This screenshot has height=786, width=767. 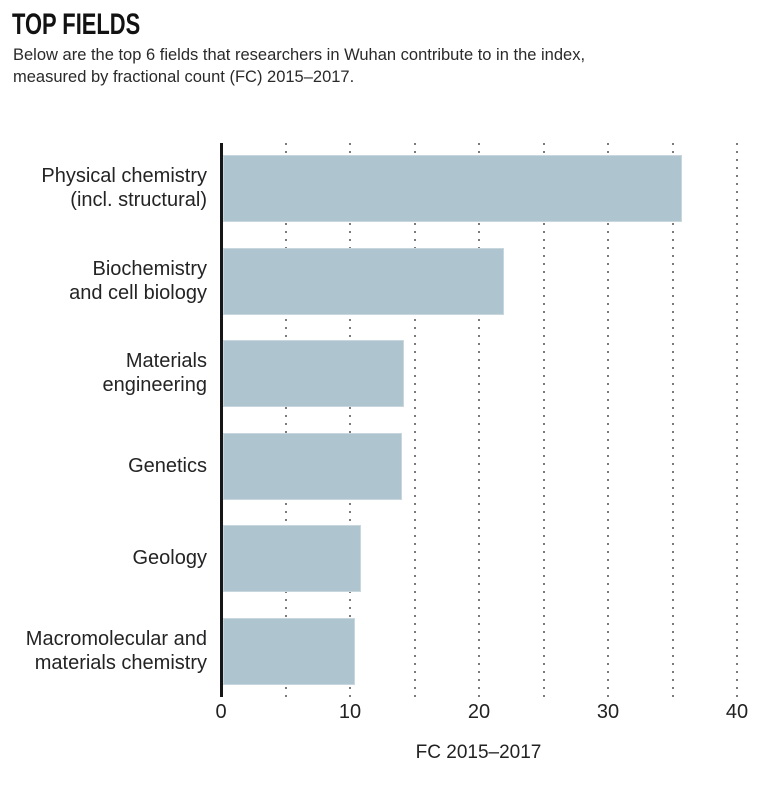 What do you see at coordinates (149, 269) in the screenshot?
I see `bar-label-line: Biochemistry` at bounding box center [149, 269].